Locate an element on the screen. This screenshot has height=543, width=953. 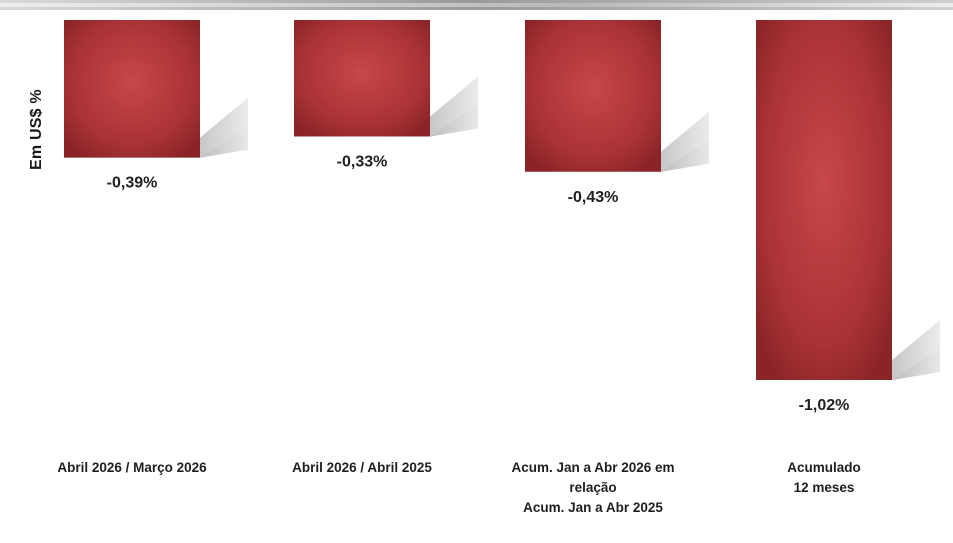
category-label: Abril 2026 / Abril 2025 is located at coordinates (362, 468).